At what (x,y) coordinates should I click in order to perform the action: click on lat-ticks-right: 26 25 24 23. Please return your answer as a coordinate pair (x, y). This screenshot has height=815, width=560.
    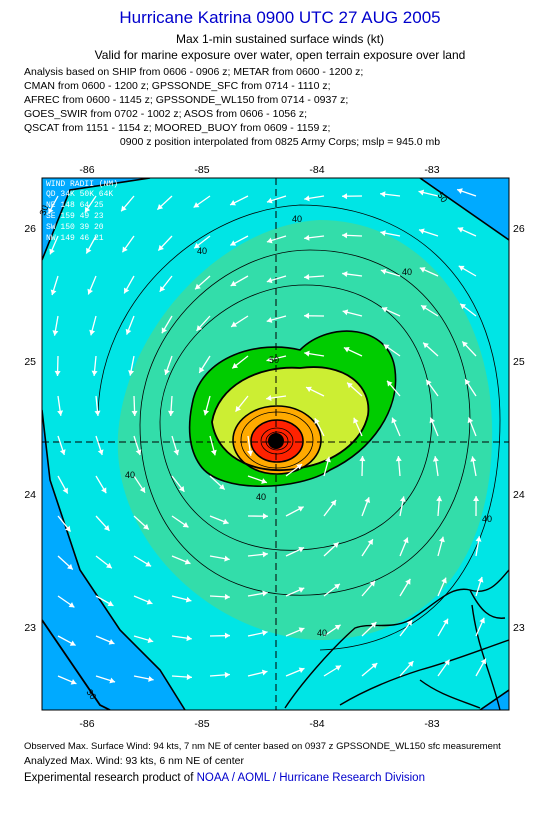
    Looking at the image, I should click on (519, 428).